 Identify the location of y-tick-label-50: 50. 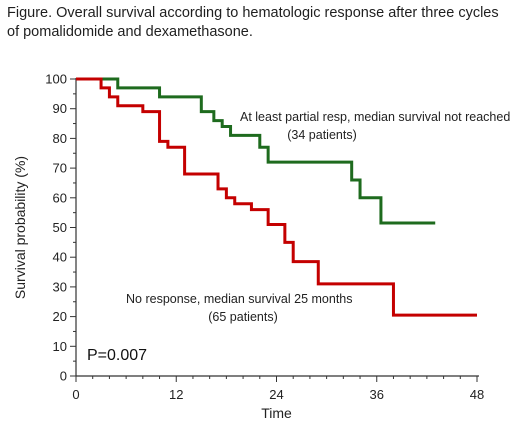
(60, 227).